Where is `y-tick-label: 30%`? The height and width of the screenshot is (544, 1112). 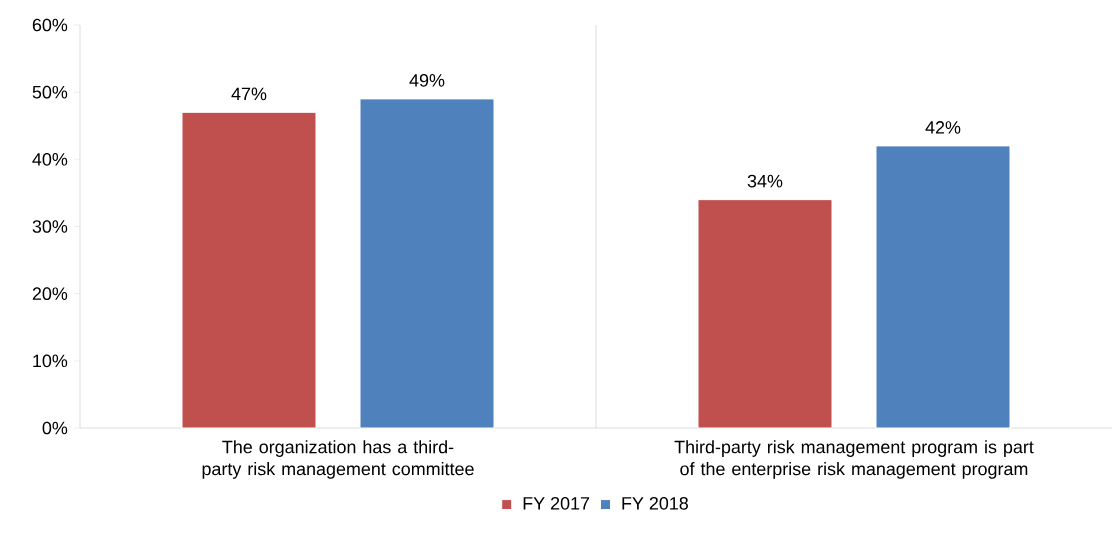 y-tick-label: 30% is located at coordinates (50, 226).